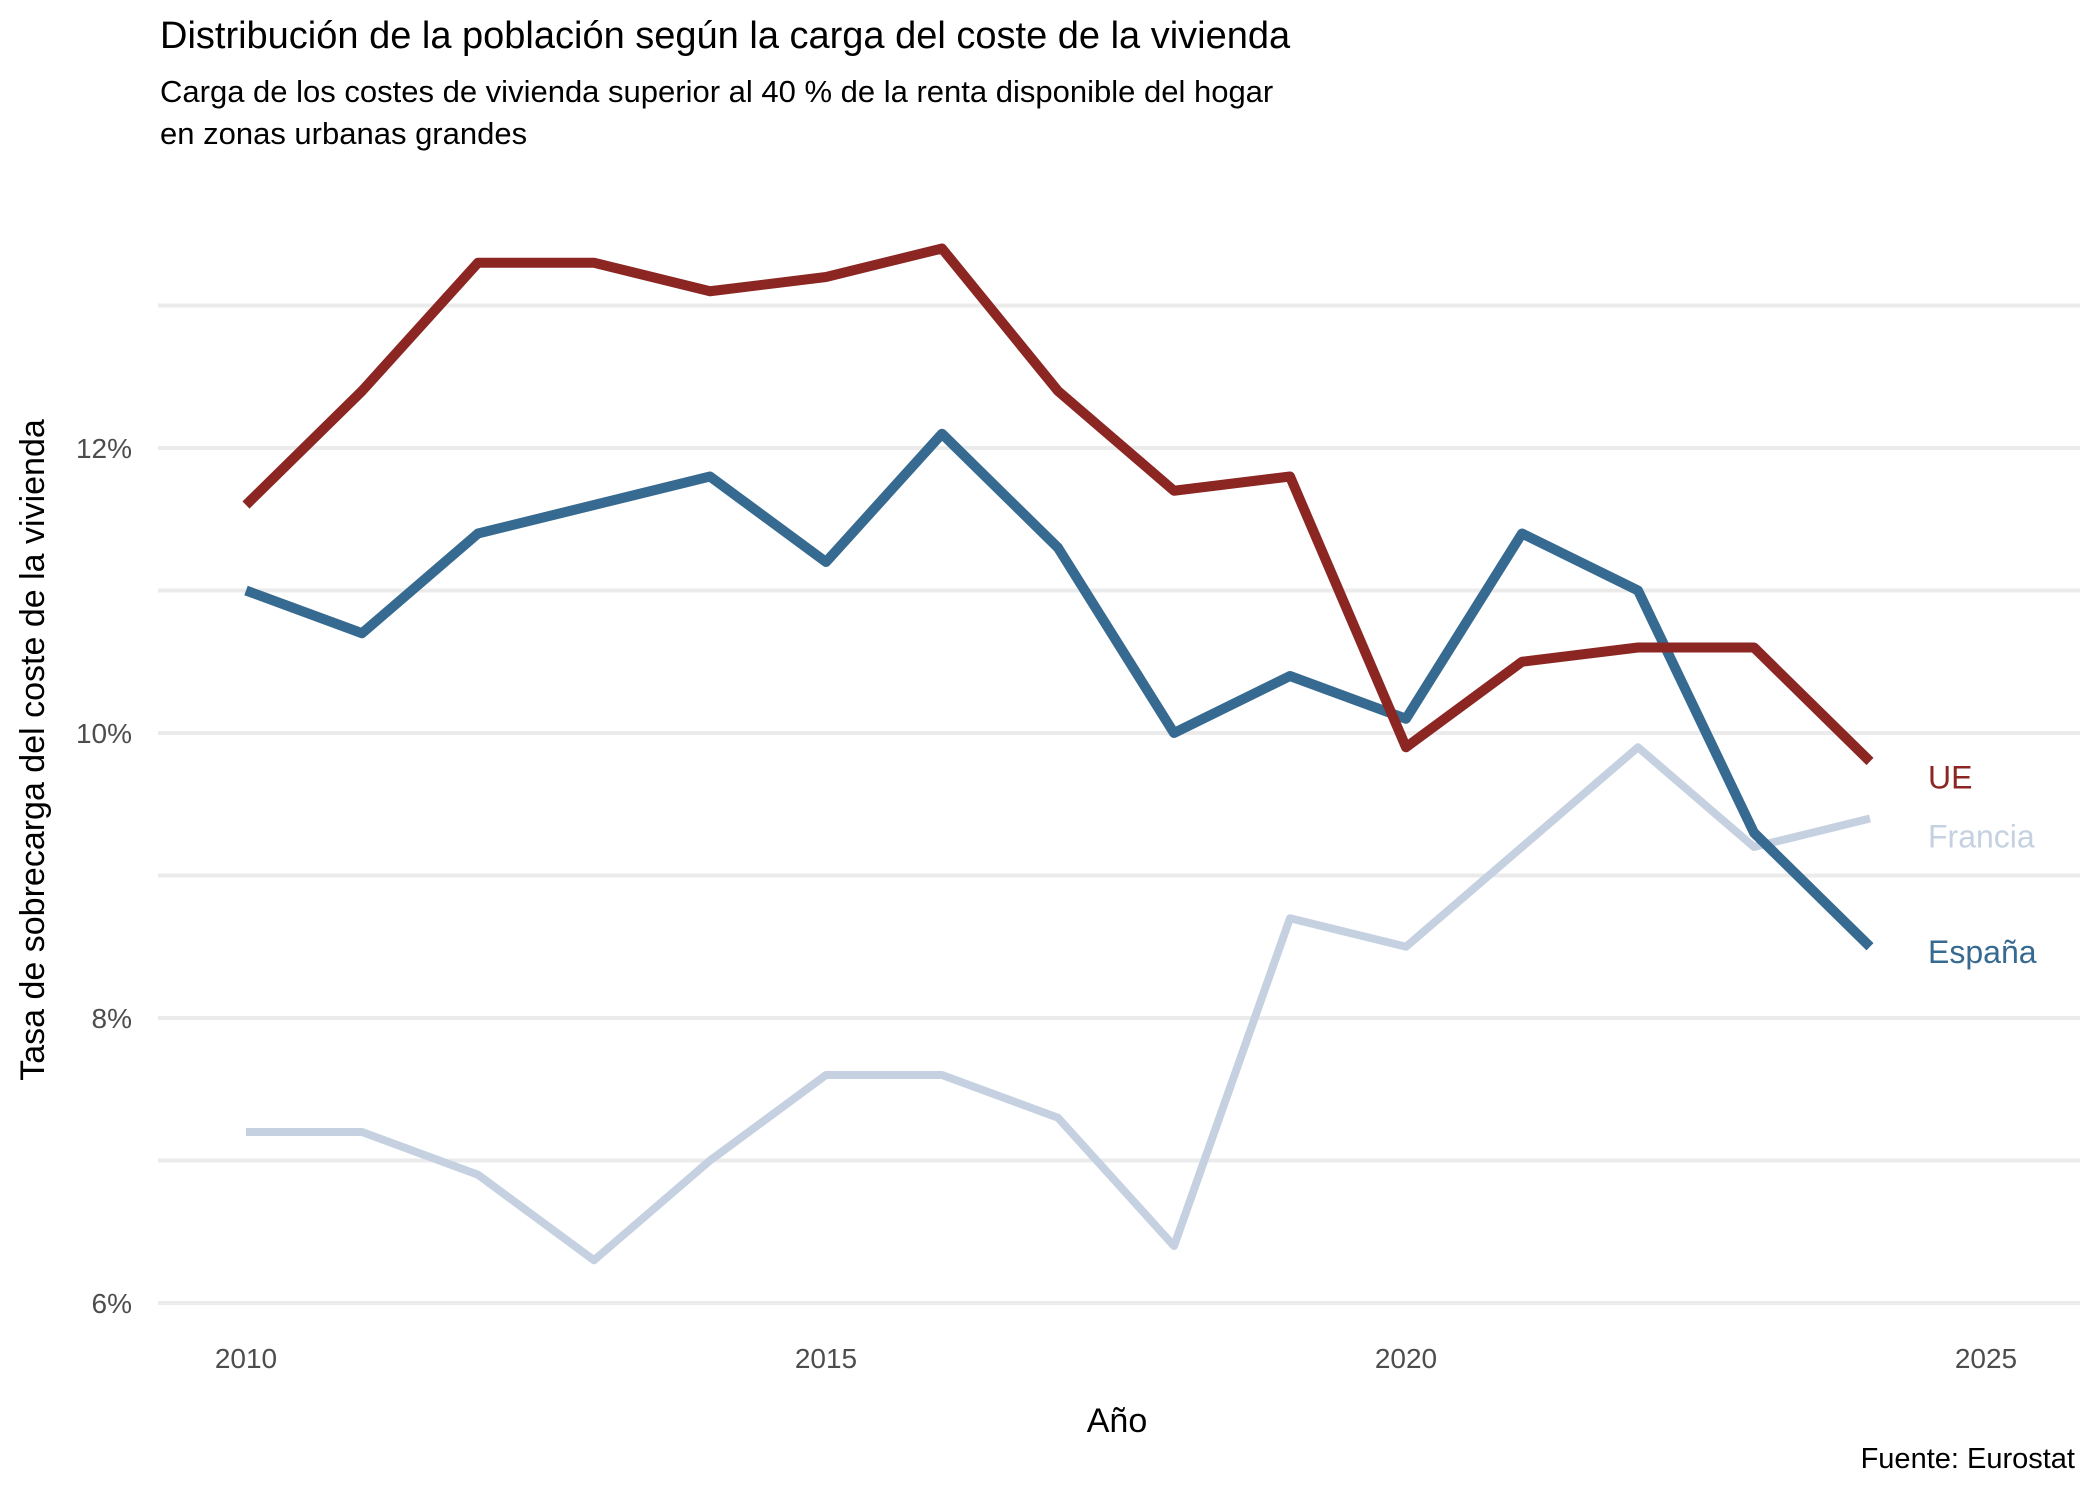 The image size is (2100, 1500). I want to click on y-tick-label-8: 8%, so click(112, 1018).